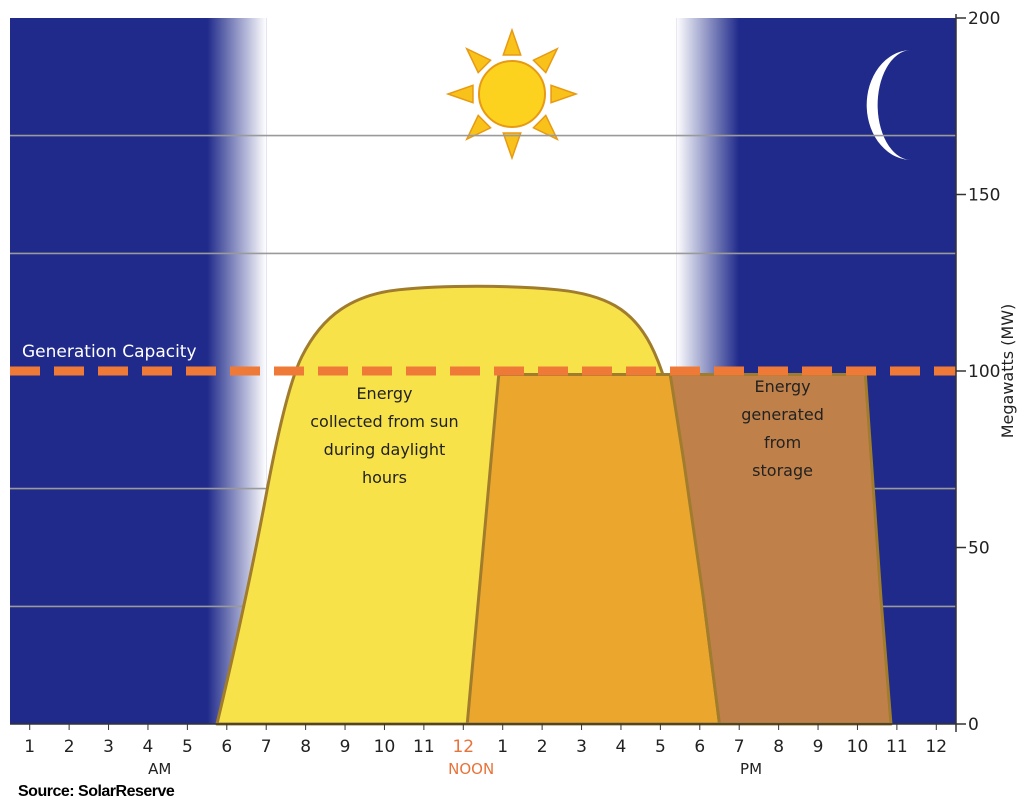 The height and width of the screenshot is (805, 1020). I want to click on x-group-label: PM, so click(751, 769).